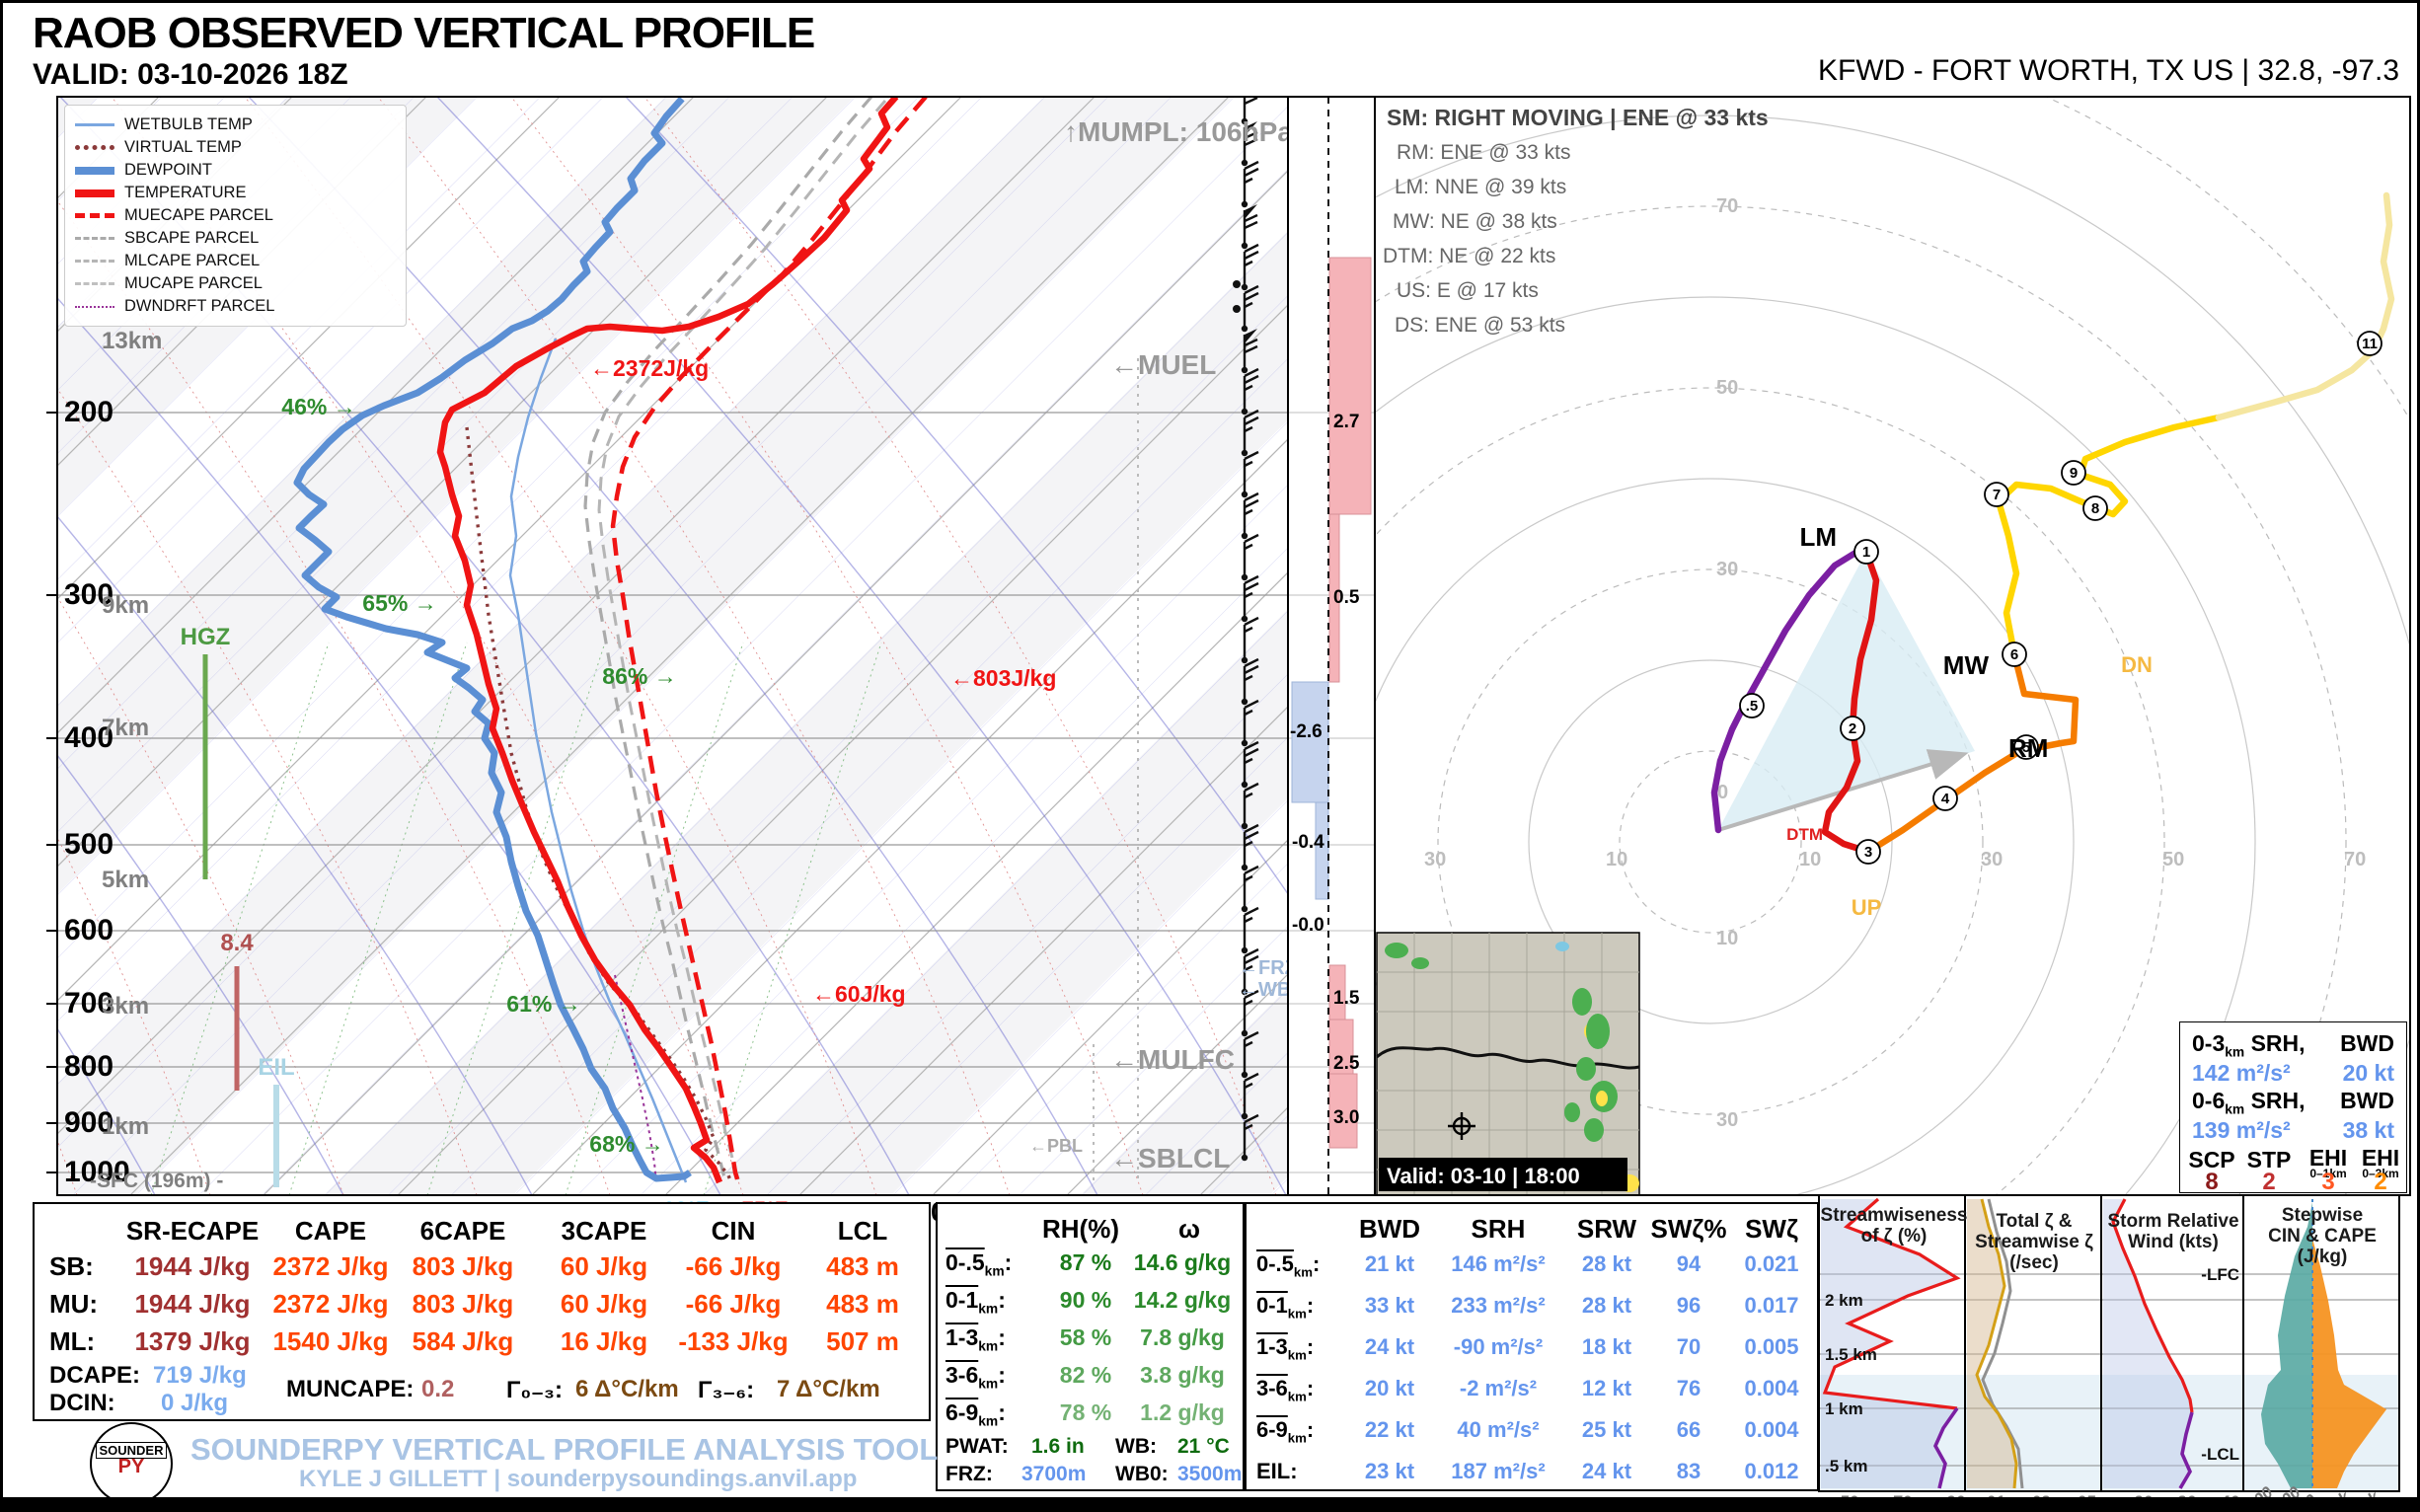  I want to click on col-lcl: LCL, so click(862, 1231).